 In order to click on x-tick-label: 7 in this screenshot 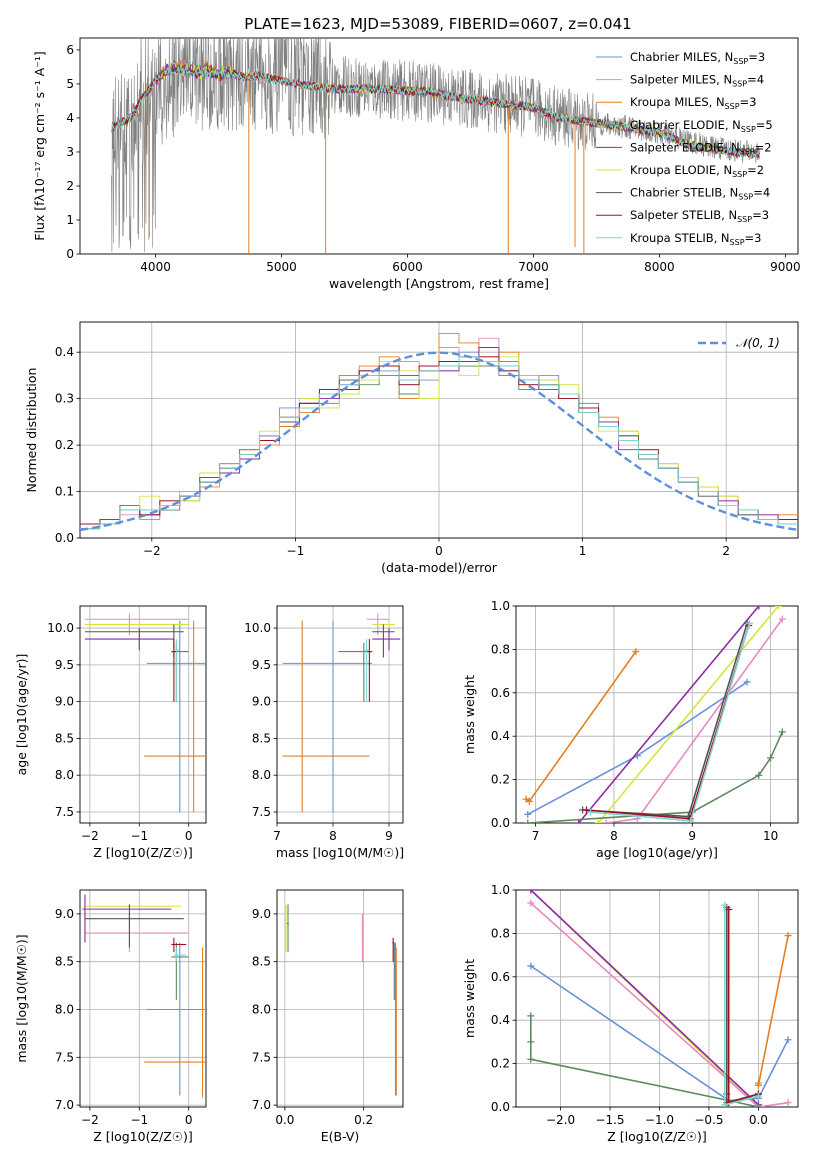, I will do `click(277, 836)`.